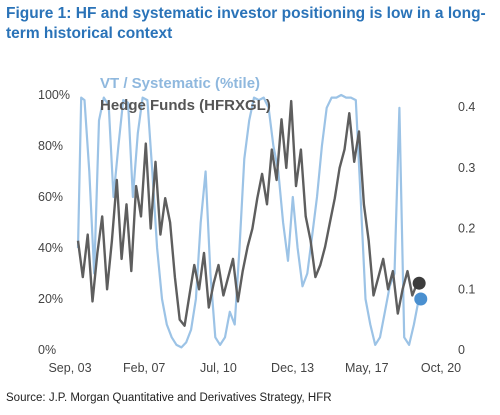 The height and width of the screenshot is (415, 500). Describe the element at coordinates (419, 283) in the screenshot. I see `hedge-funds-end-marker` at that location.